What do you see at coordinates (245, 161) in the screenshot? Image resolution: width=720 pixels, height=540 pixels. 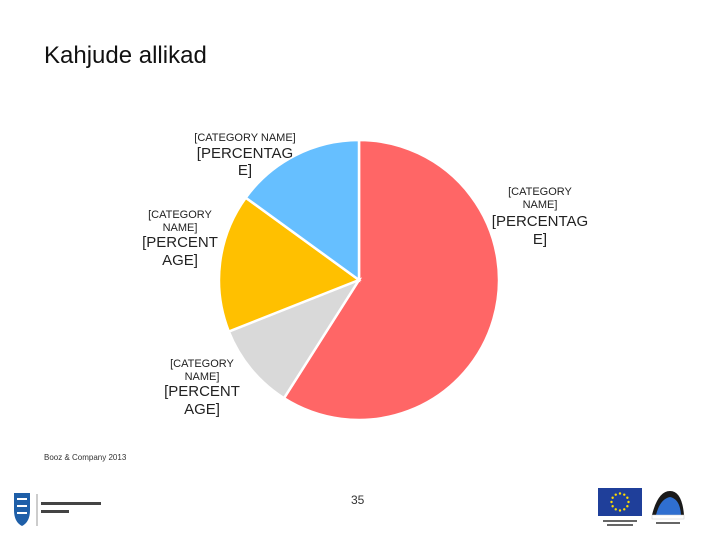 I see `label-blue-percentage: [PERCENTAG E]` at bounding box center [245, 161].